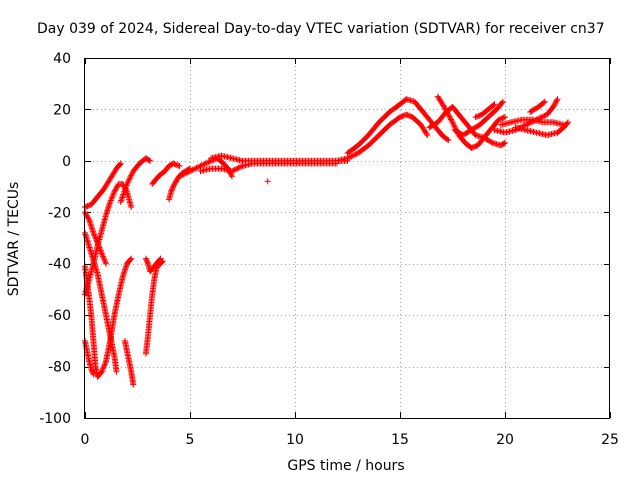  Describe the element at coordinates (55, 419) in the screenshot. I see `y-tick-label: -100` at that location.